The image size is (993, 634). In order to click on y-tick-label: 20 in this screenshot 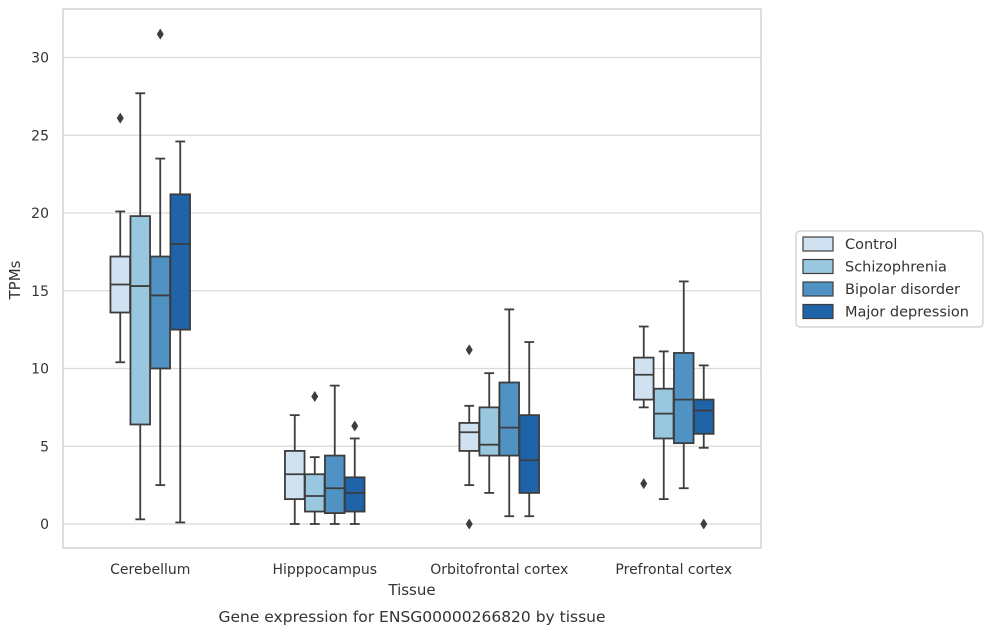, I will do `click(40, 214)`.